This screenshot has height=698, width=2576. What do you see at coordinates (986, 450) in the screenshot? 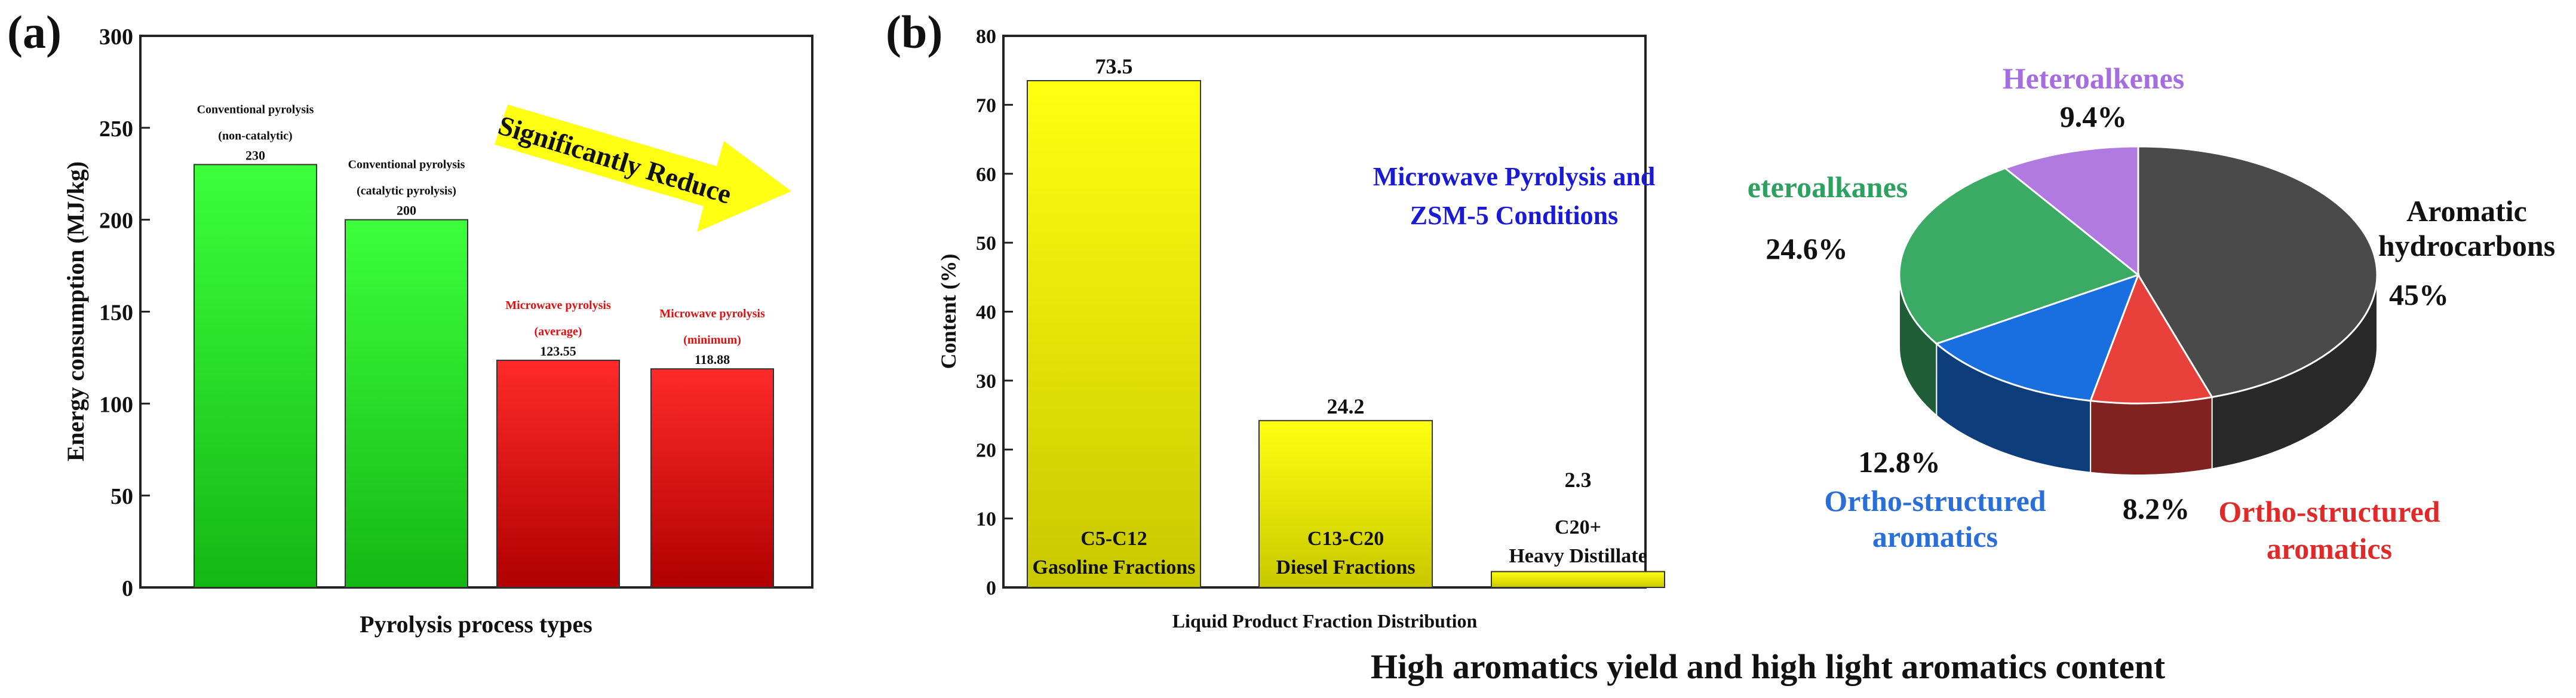
I see `y-tick-label: 20` at bounding box center [986, 450].